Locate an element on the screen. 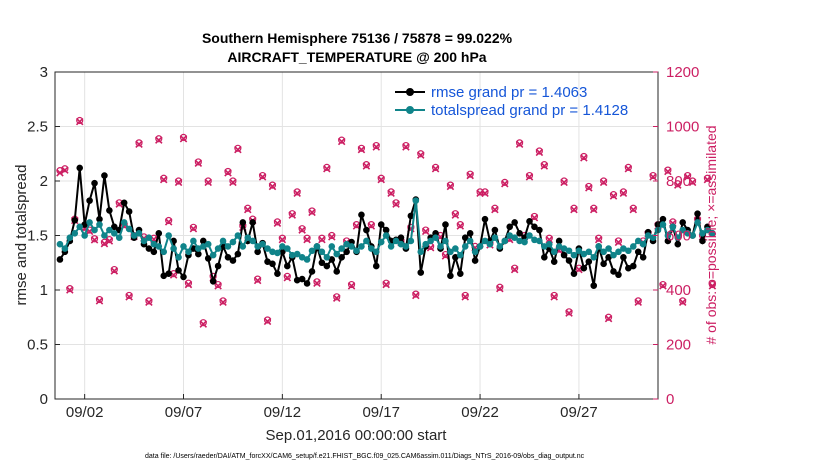 Image resolution: width=830 pixels, height=470 pixels. y-tick-left-label: 2 is located at coordinates (44, 181).